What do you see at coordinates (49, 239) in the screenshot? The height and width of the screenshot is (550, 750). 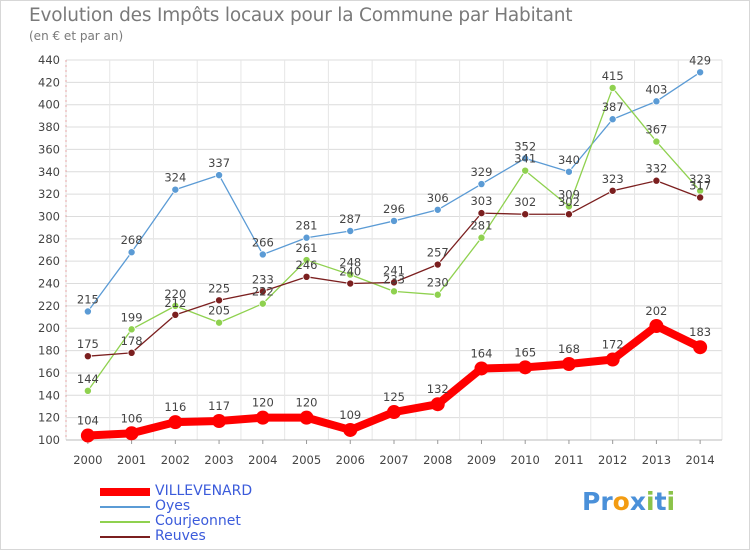 I see `y-tick-label: 280` at bounding box center [49, 239].